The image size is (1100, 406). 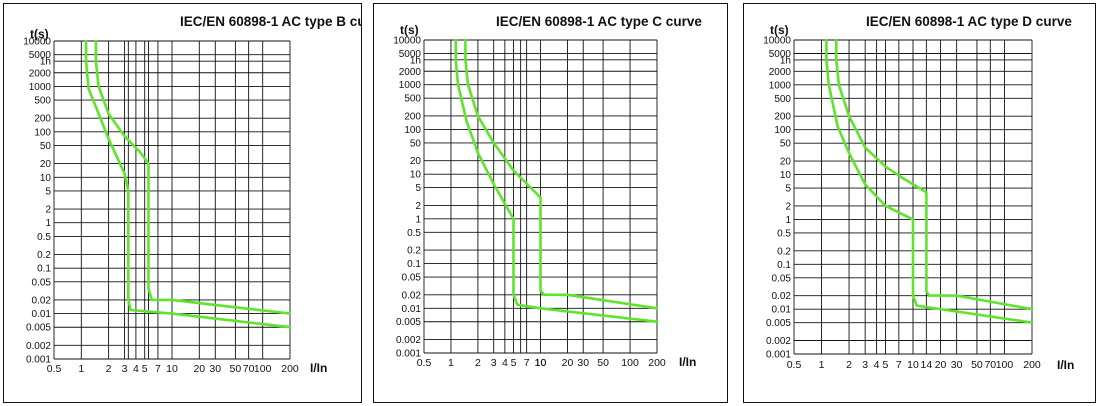 What do you see at coordinates (270, 21) in the screenshot?
I see `chart-title: IEC/EN 60898-1 AC type B curve` at bounding box center [270, 21].